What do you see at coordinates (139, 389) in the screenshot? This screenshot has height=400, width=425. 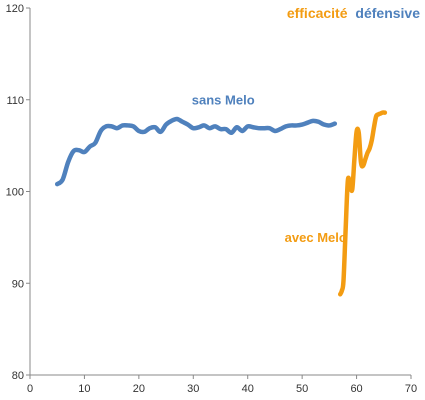 I see `x-tick-label: 20` at bounding box center [139, 389].